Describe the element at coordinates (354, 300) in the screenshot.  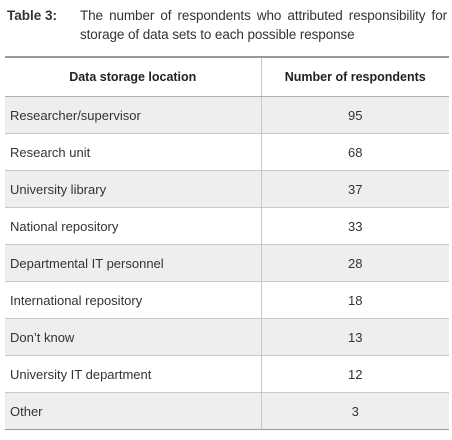
I see `cell-count: 18` at that location.